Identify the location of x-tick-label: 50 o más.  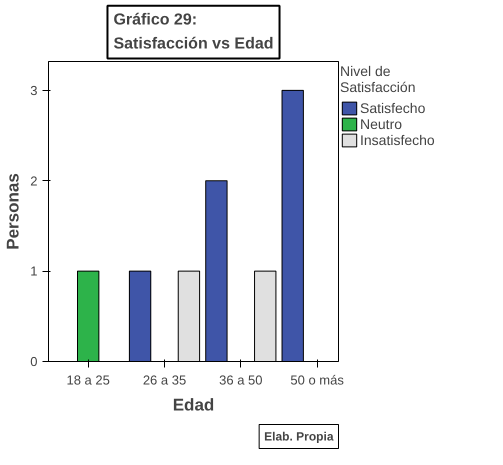
(317, 380).